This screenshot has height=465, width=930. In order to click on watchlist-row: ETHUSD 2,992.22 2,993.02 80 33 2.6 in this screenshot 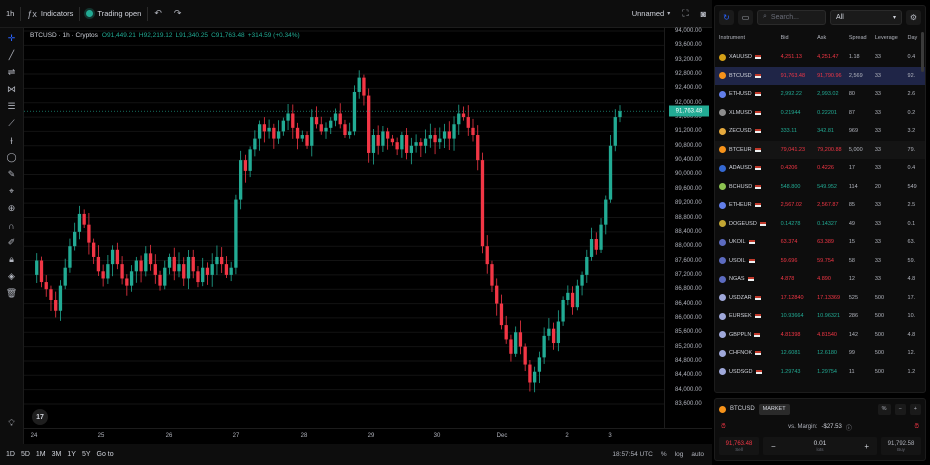, I will do `click(820, 94)`.